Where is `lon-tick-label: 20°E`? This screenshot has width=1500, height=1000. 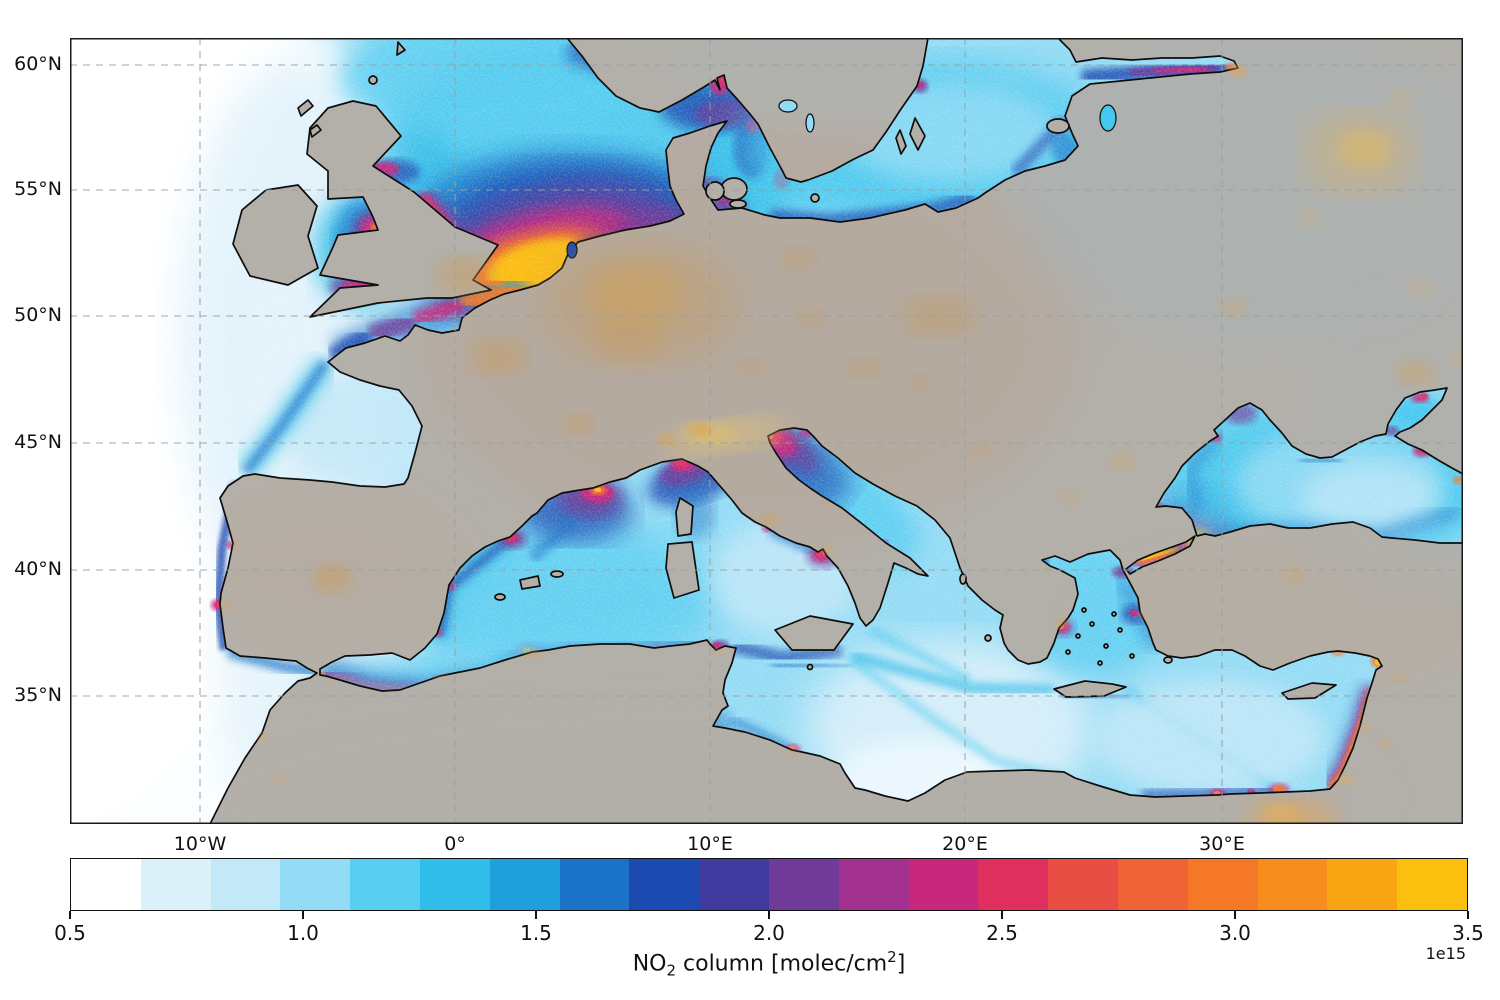 lon-tick-label: 20°E is located at coordinates (965, 844).